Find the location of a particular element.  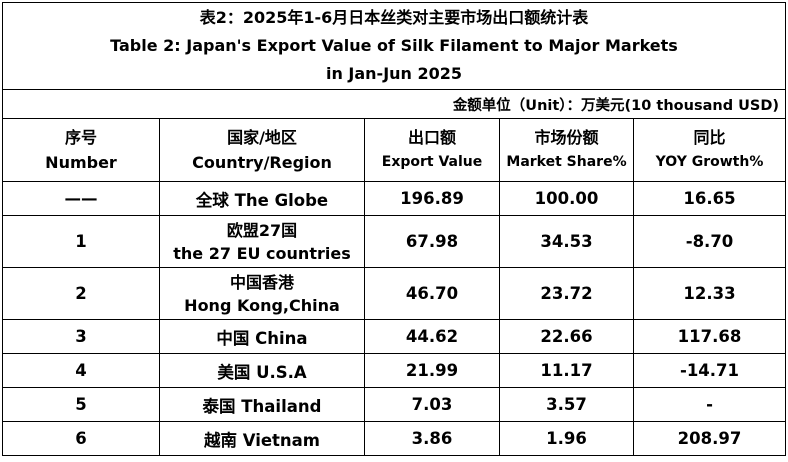

cell-export: 3.86 is located at coordinates (432, 438).